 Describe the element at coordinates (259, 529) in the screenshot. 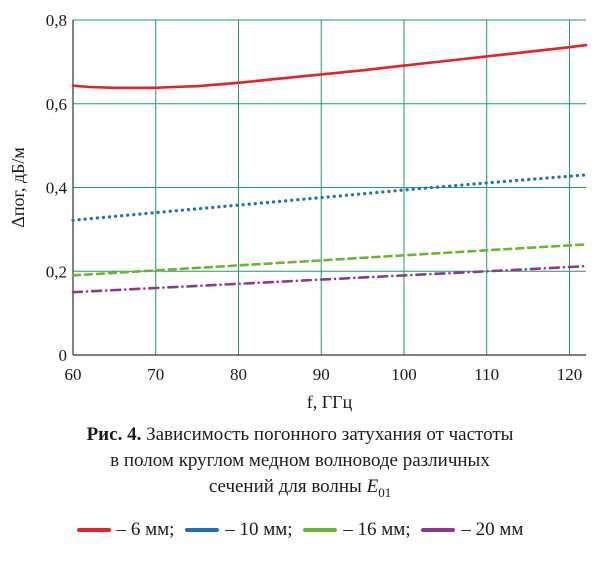

I see `legend-label-10mm: – 10 мм;` at that location.